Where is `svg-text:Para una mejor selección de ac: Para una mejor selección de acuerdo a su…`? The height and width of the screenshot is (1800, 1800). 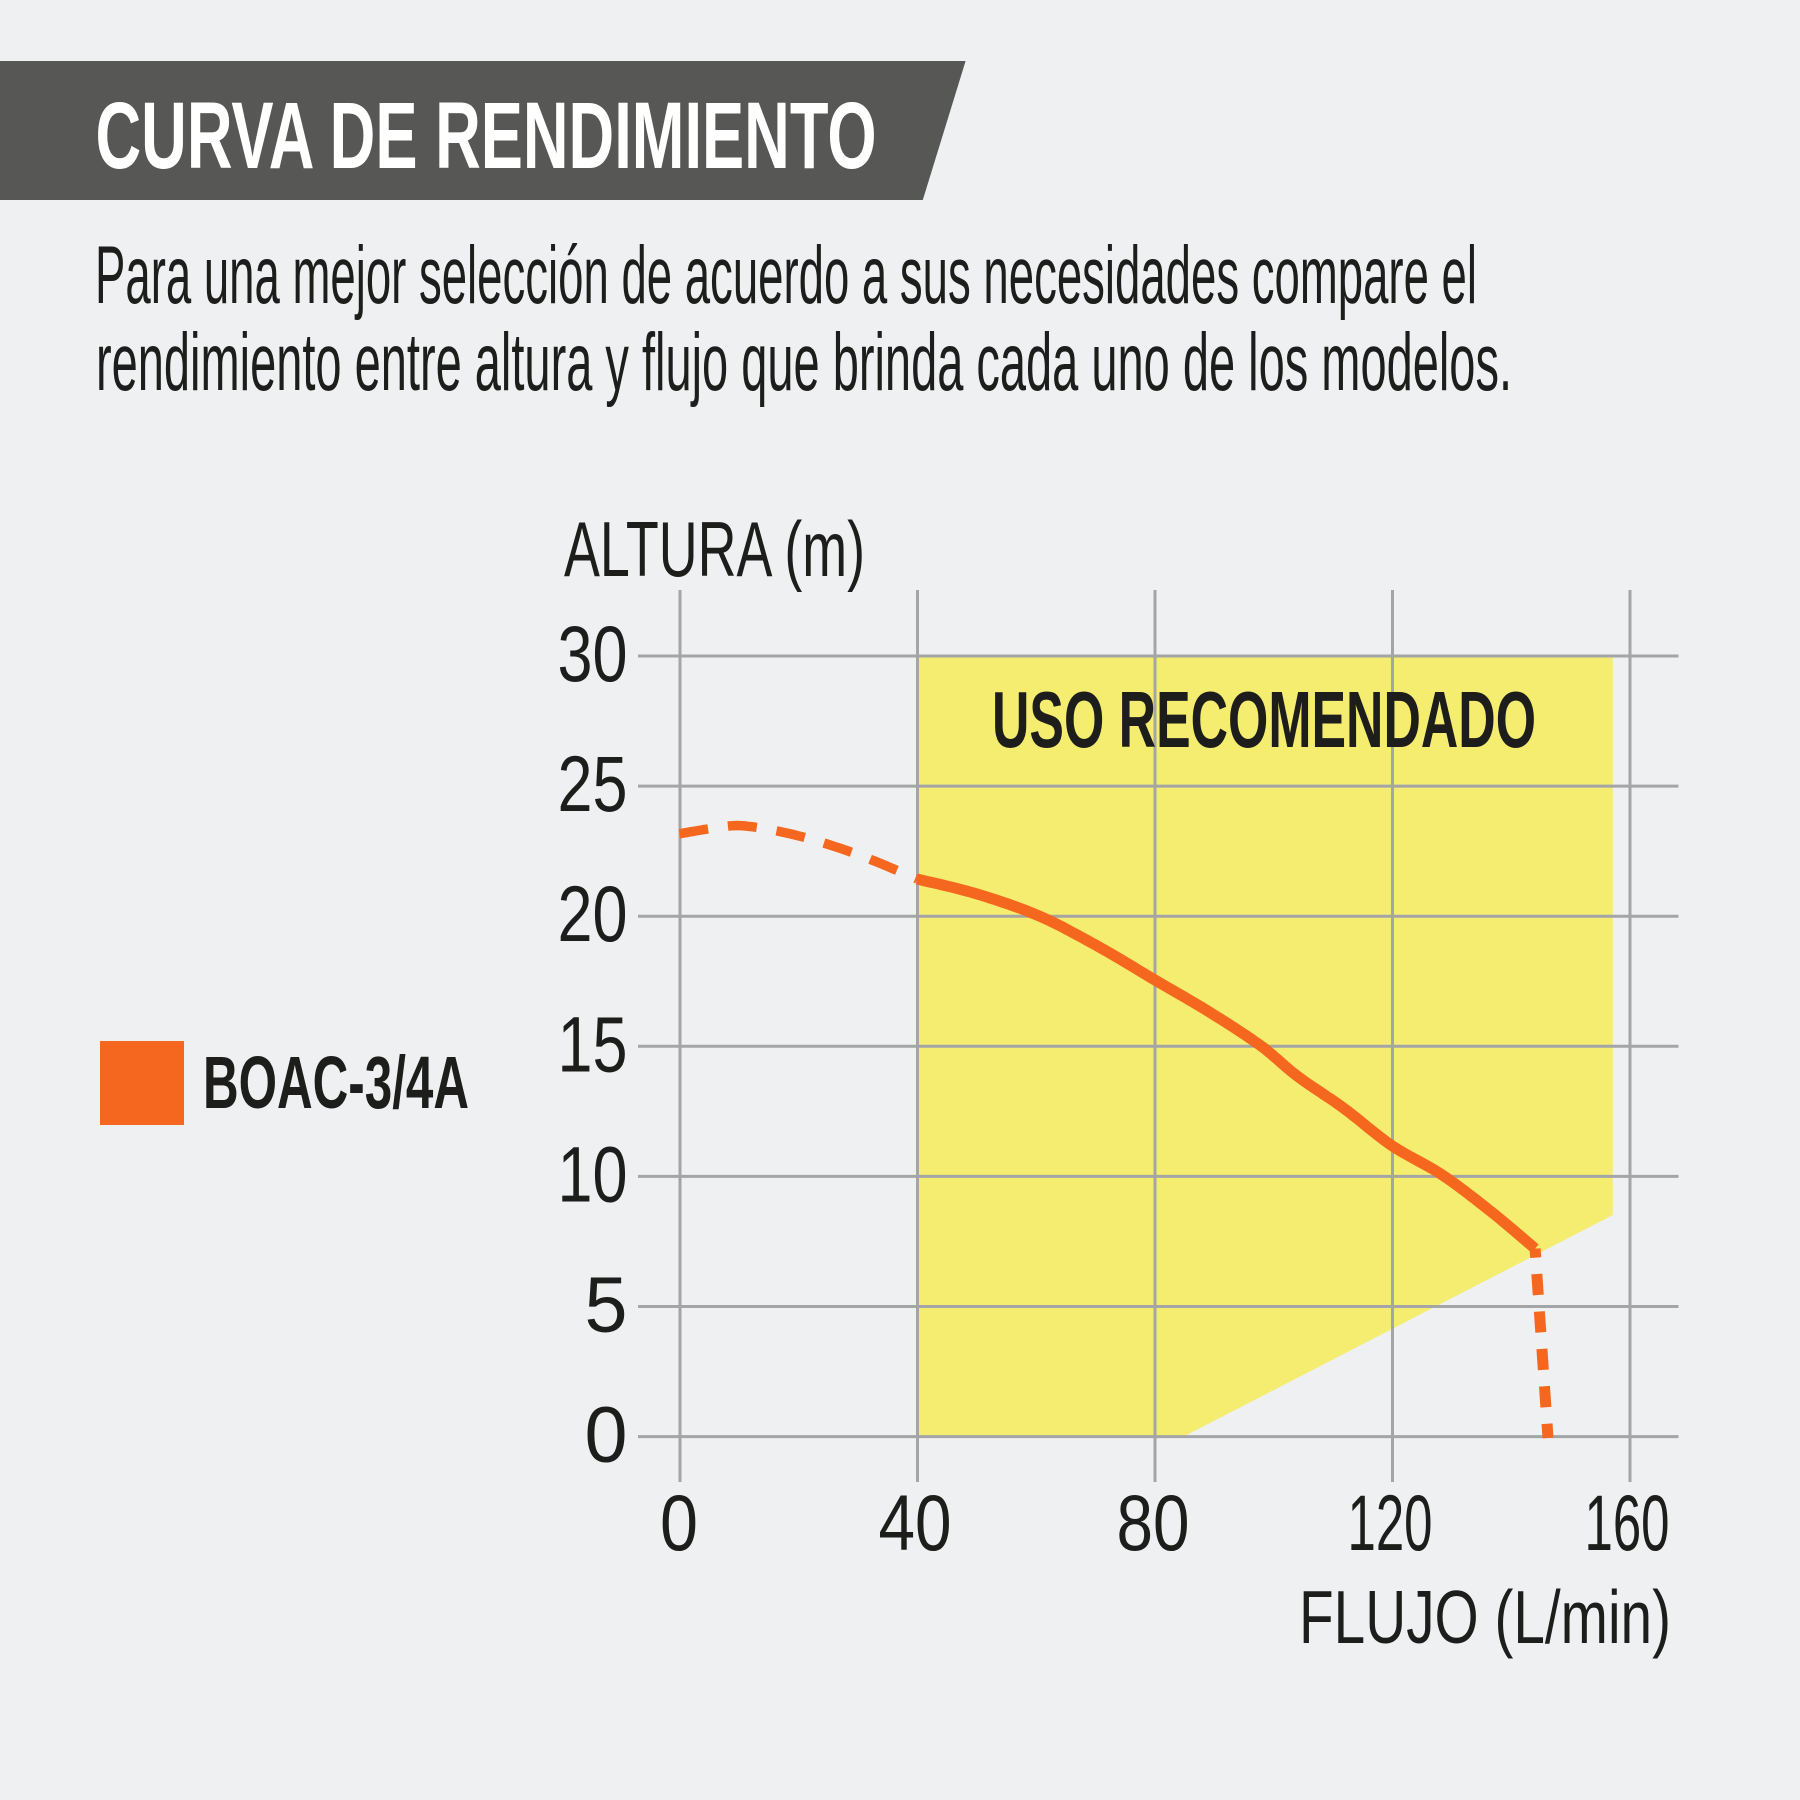 svg-text:Para una mejor selección de ac: Para una mejor selección de acuerdo a su… is located at coordinates (786, 275).